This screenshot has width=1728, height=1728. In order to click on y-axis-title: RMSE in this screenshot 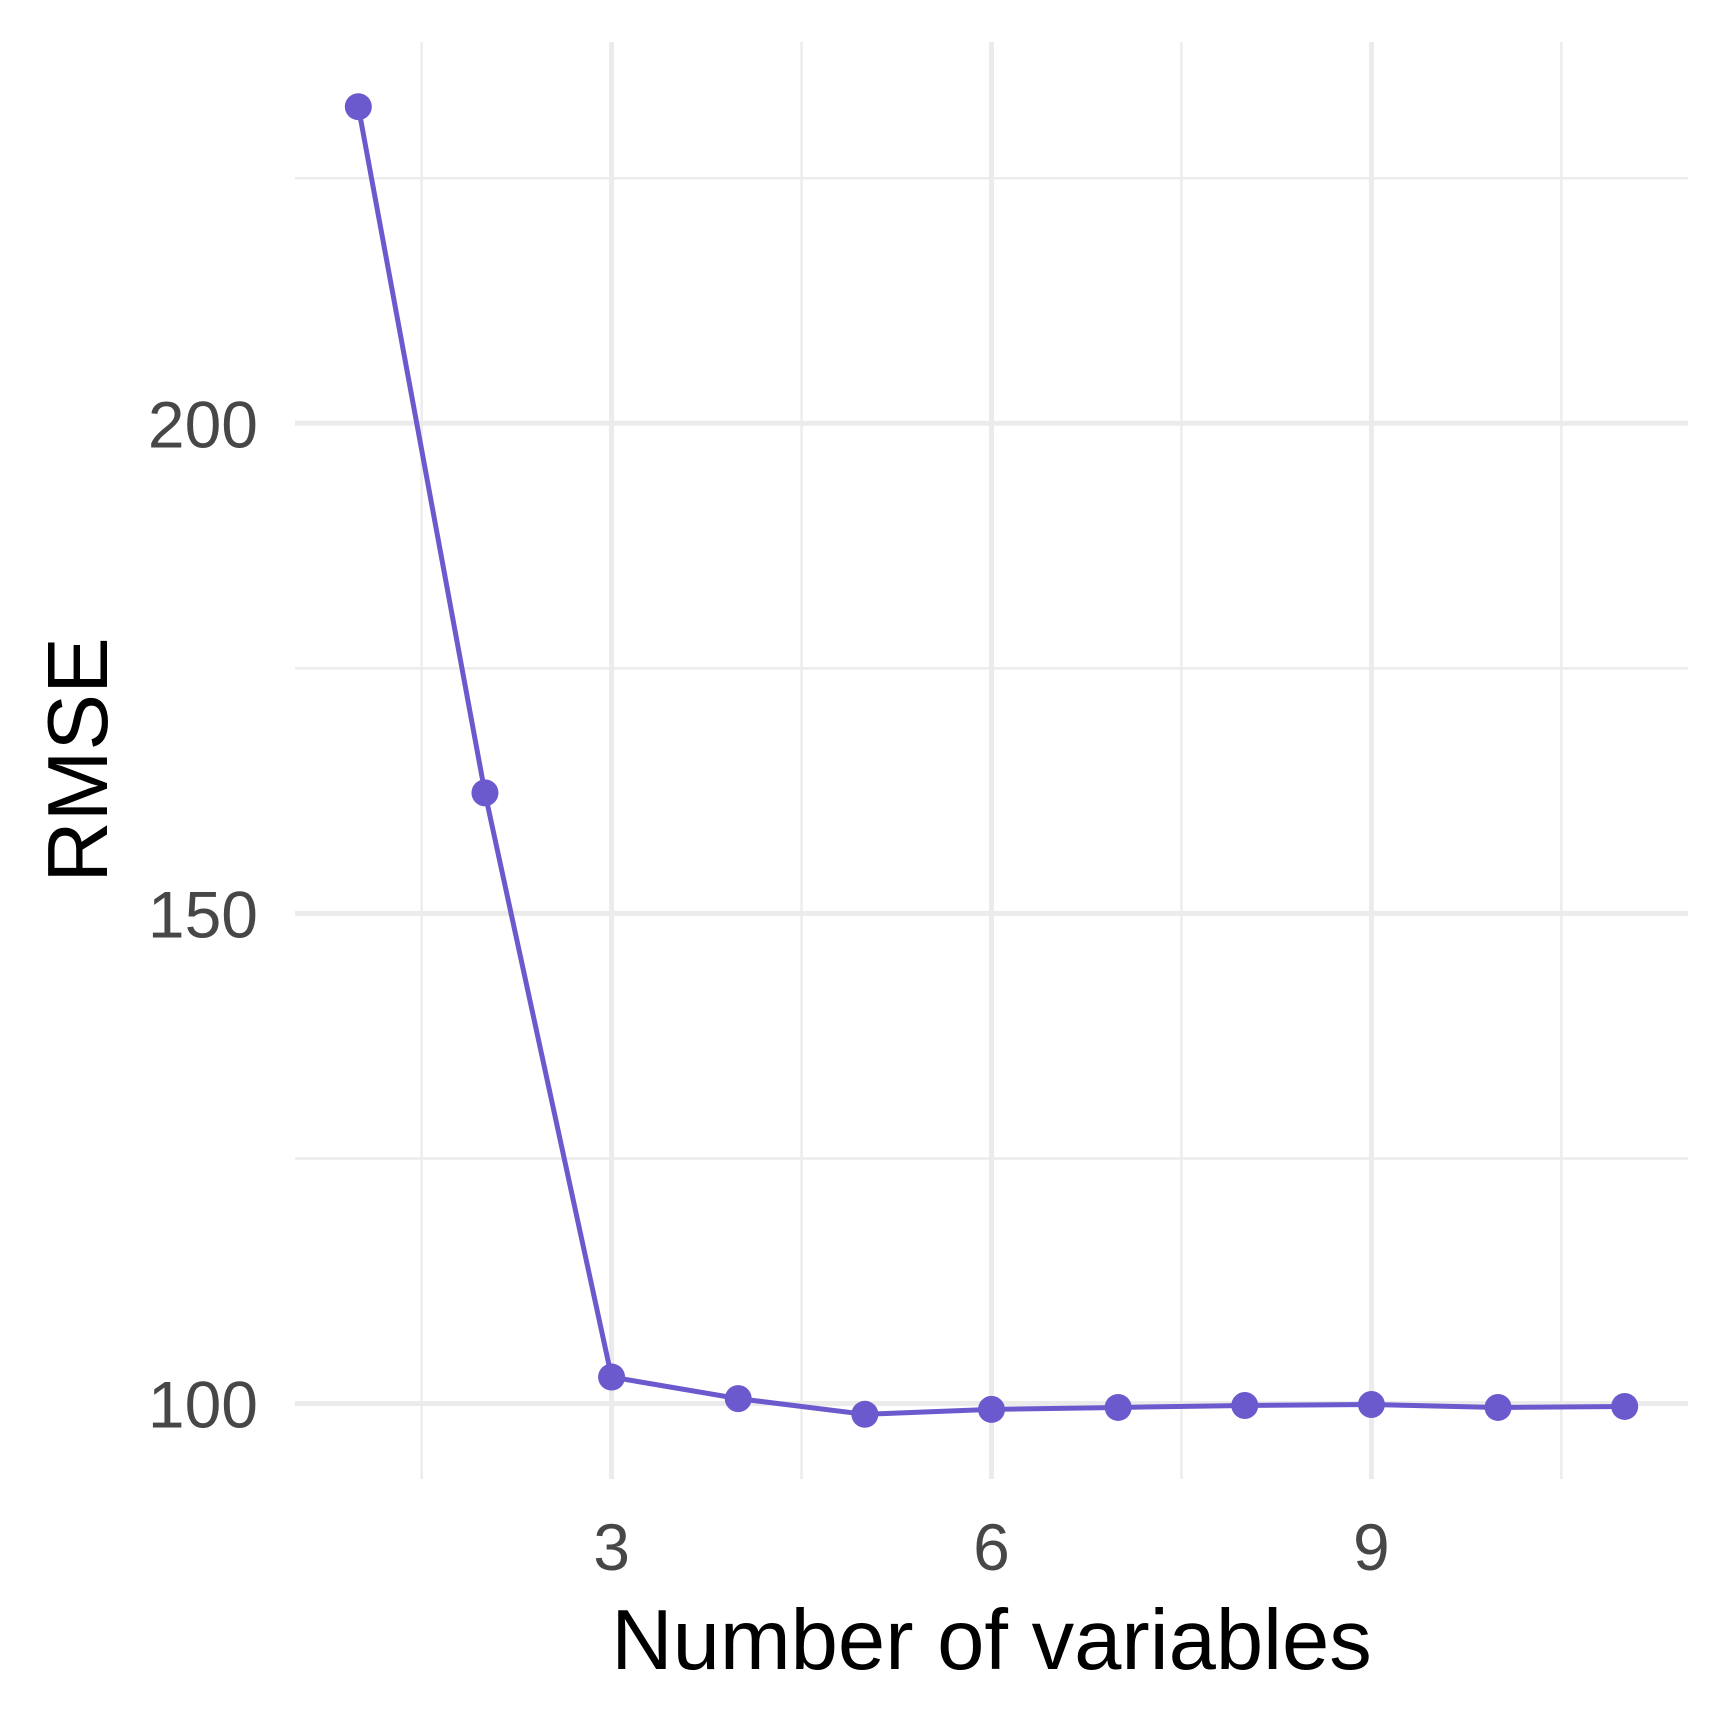, I will do `click(78, 760)`.